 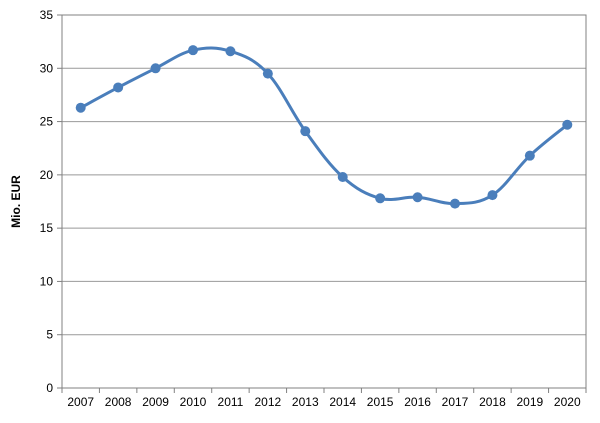 I want to click on data-point-2008, so click(x=118, y=87).